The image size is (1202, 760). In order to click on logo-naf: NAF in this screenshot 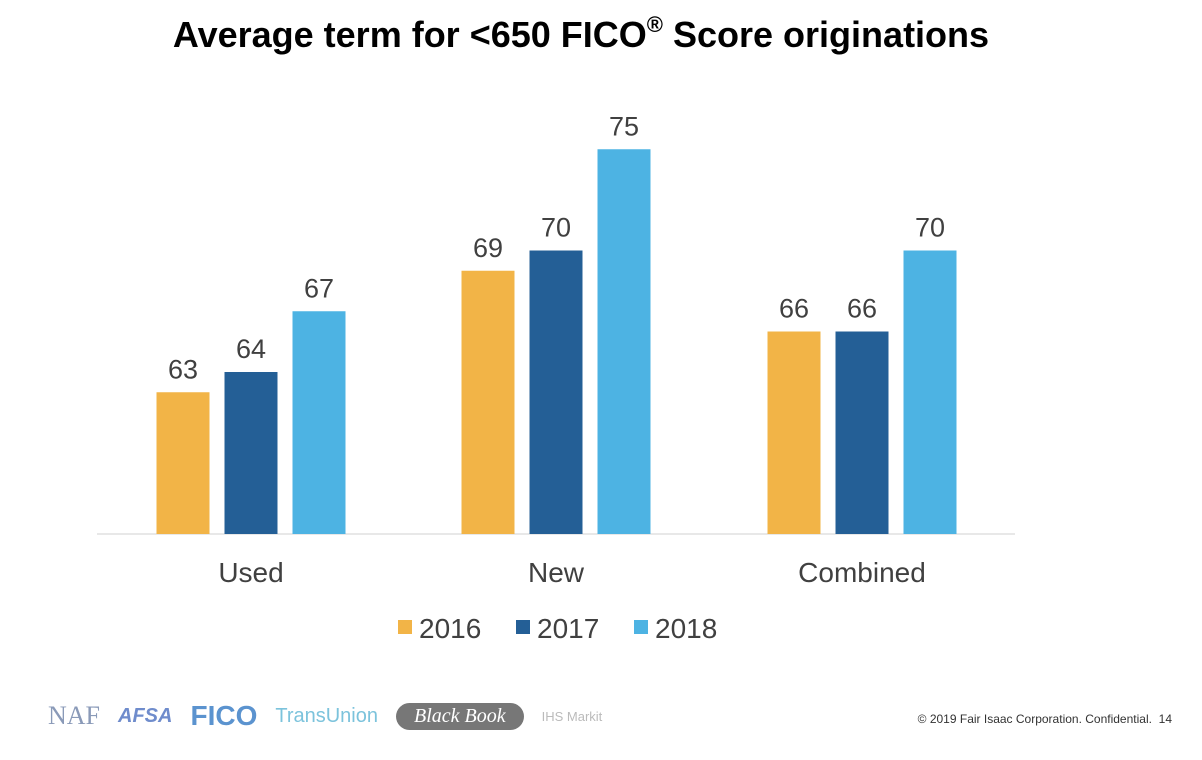, I will do `click(74, 715)`.